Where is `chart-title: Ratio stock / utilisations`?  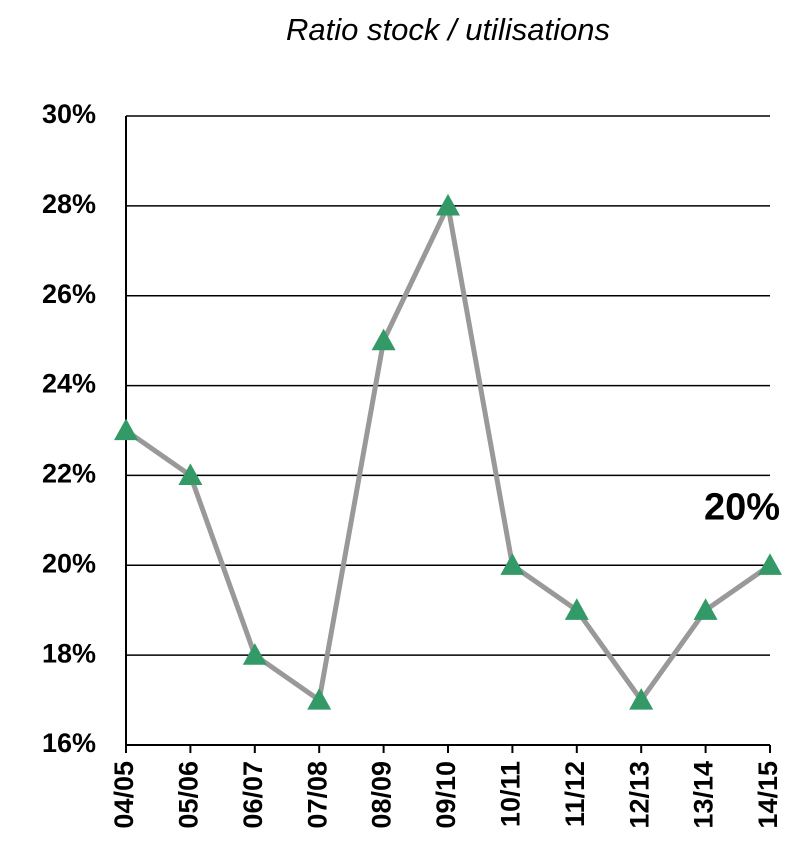 chart-title: Ratio stock / utilisations is located at coordinates (448, 29).